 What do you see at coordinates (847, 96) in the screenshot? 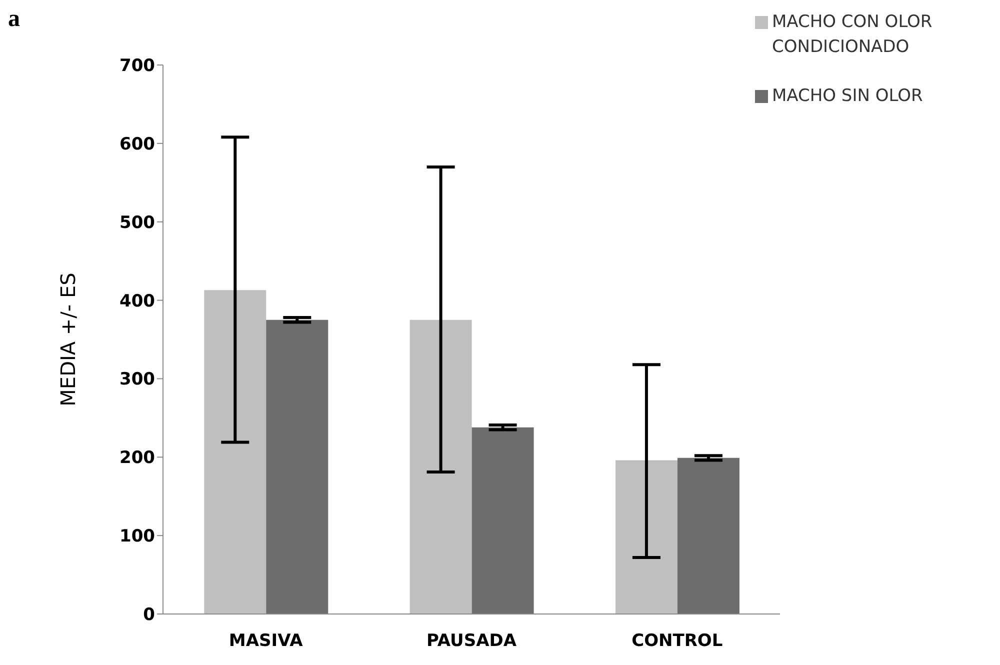
I see `legend-label: MACHO SIN OLOR` at bounding box center [847, 96].